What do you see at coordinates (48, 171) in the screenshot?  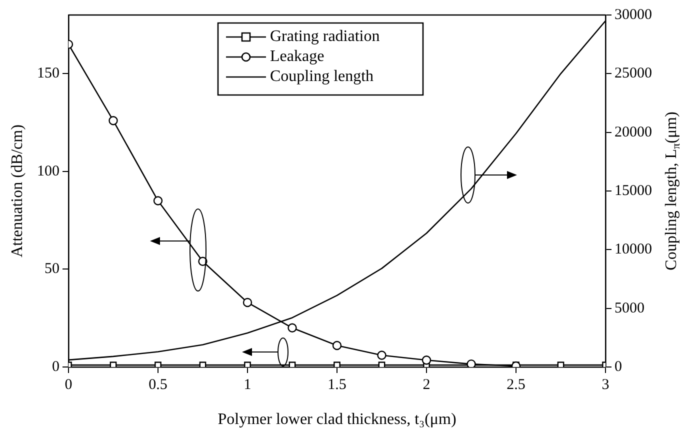 I see `y-tick-label: 100` at bounding box center [48, 171].